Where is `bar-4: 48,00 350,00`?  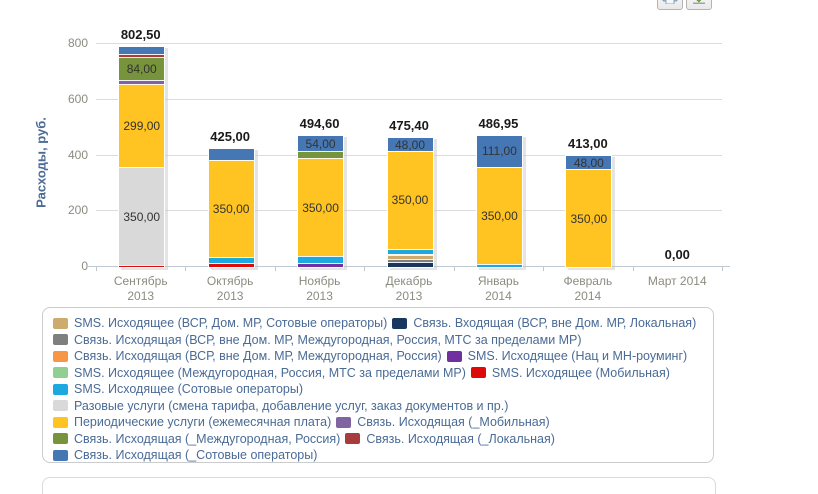
bar-4: 48,00 350,00 is located at coordinates (410, 202).